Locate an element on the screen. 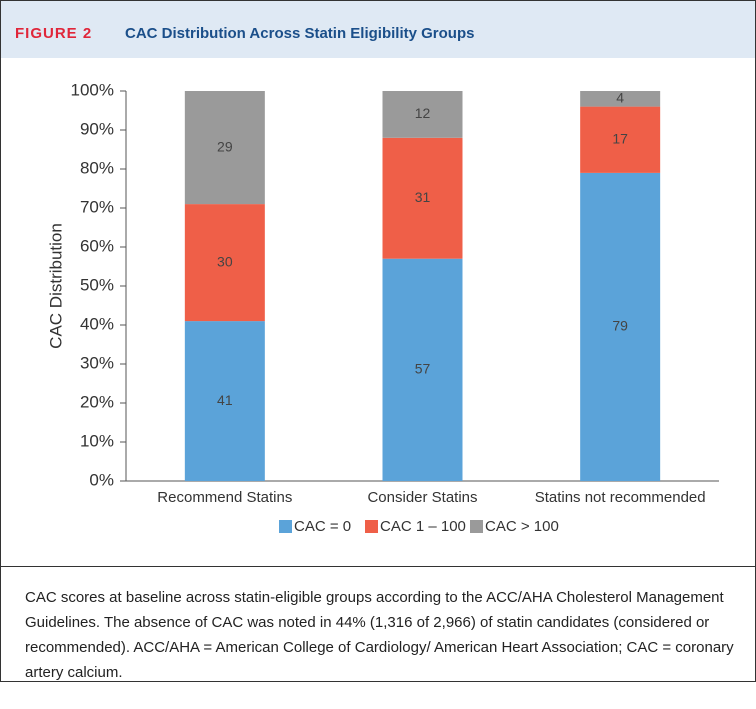 Image resolution: width=756 pixels, height=709 pixels. data-label: 30 is located at coordinates (225, 261).